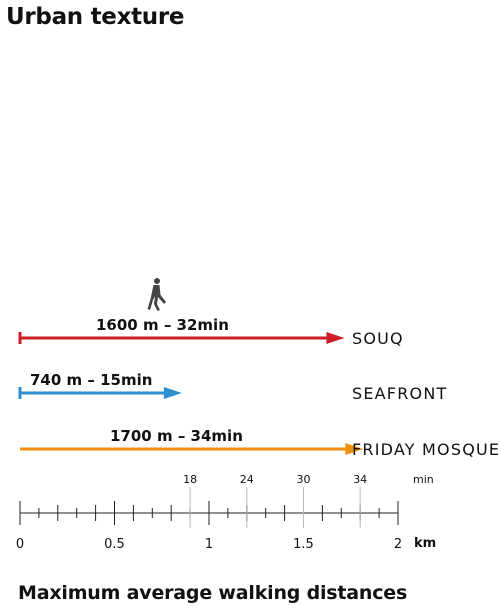 Image resolution: width=500 pixels, height=613 pixels. What do you see at coordinates (425, 543) in the screenshot?
I see `km-unit-label: km` at bounding box center [425, 543].